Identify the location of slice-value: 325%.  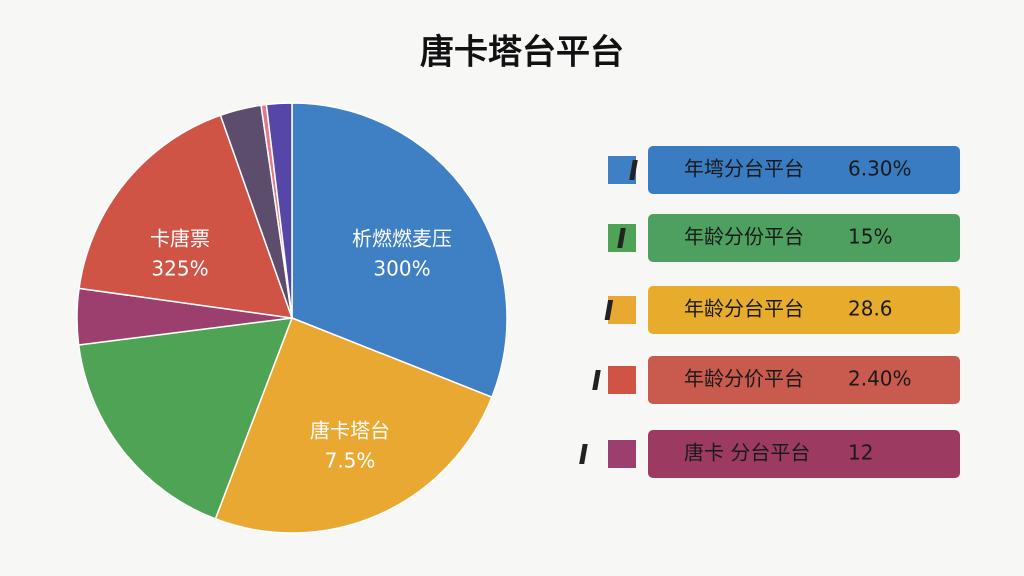
(179, 269).